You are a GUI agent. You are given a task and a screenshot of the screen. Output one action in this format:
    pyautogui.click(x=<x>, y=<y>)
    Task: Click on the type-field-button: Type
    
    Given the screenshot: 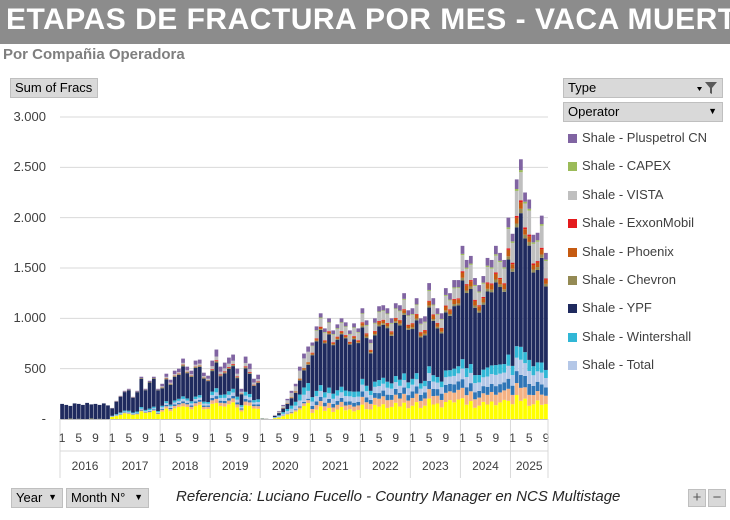 What is the action you would take?
    pyautogui.click(x=643, y=88)
    